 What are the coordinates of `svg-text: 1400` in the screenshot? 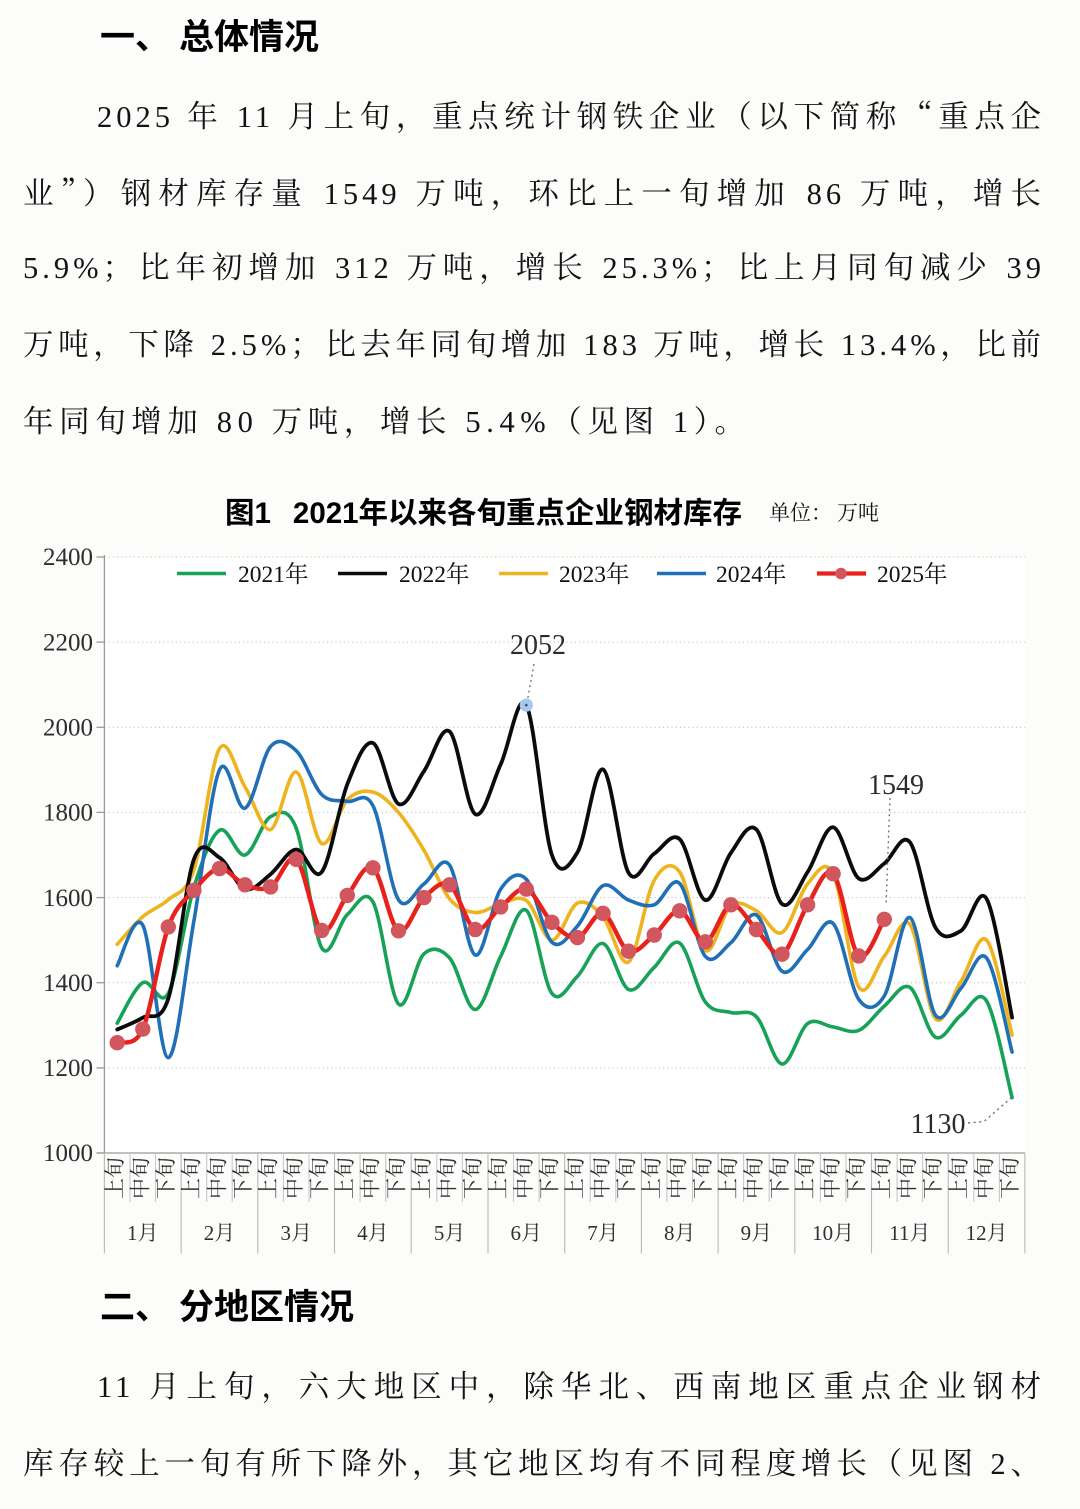 It's located at (68, 983).